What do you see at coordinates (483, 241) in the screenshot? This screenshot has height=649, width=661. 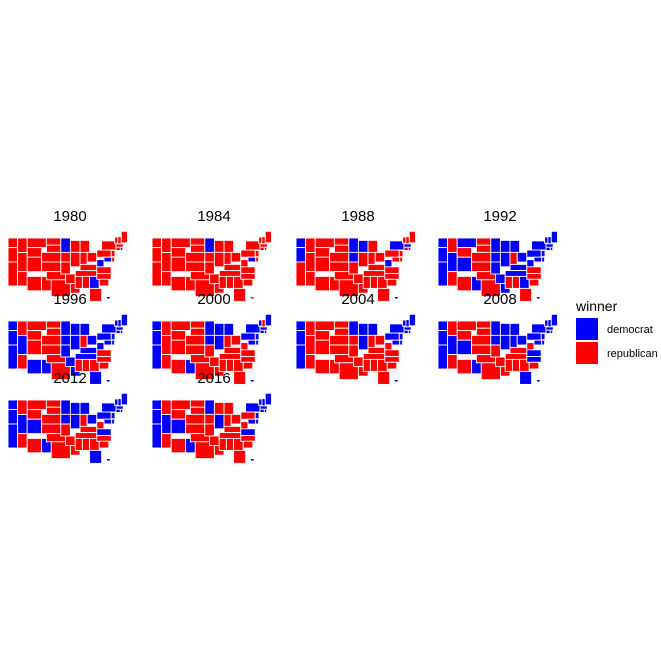 I see `state-nd-1992` at bounding box center [483, 241].